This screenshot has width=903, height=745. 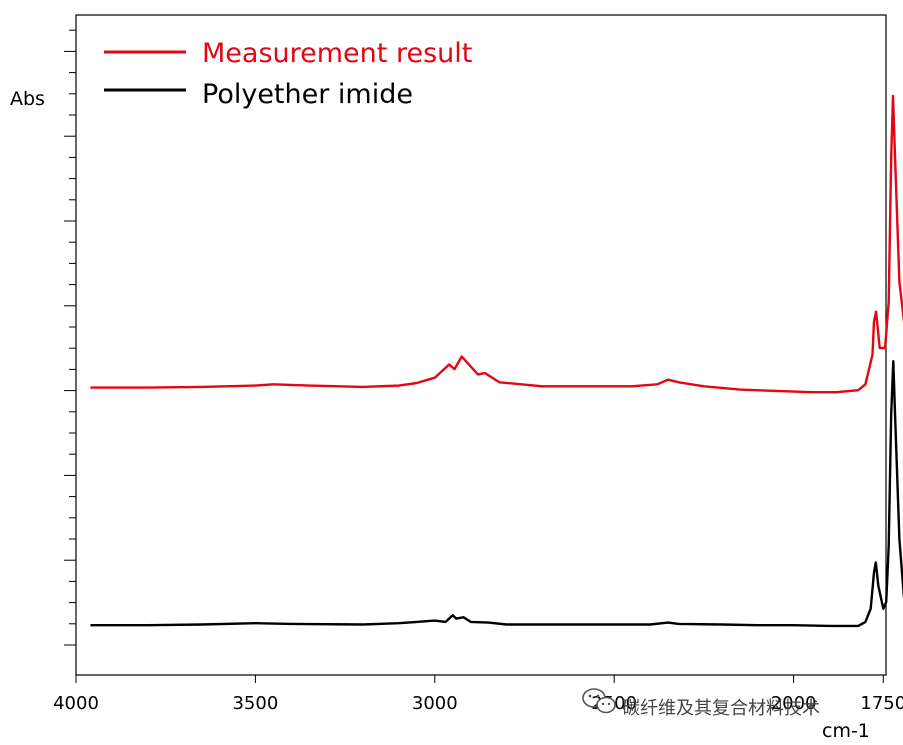 I want to click on x-tick-label: 1750, so click(x=881, y=703).